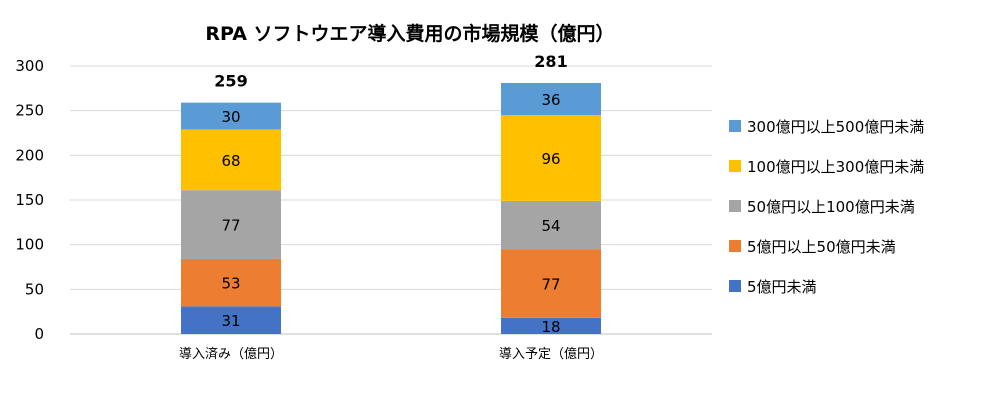 Image resolution: width=1000 pixels, height=401 pixels. I want to click on data-label: 68, so click(230, 161).